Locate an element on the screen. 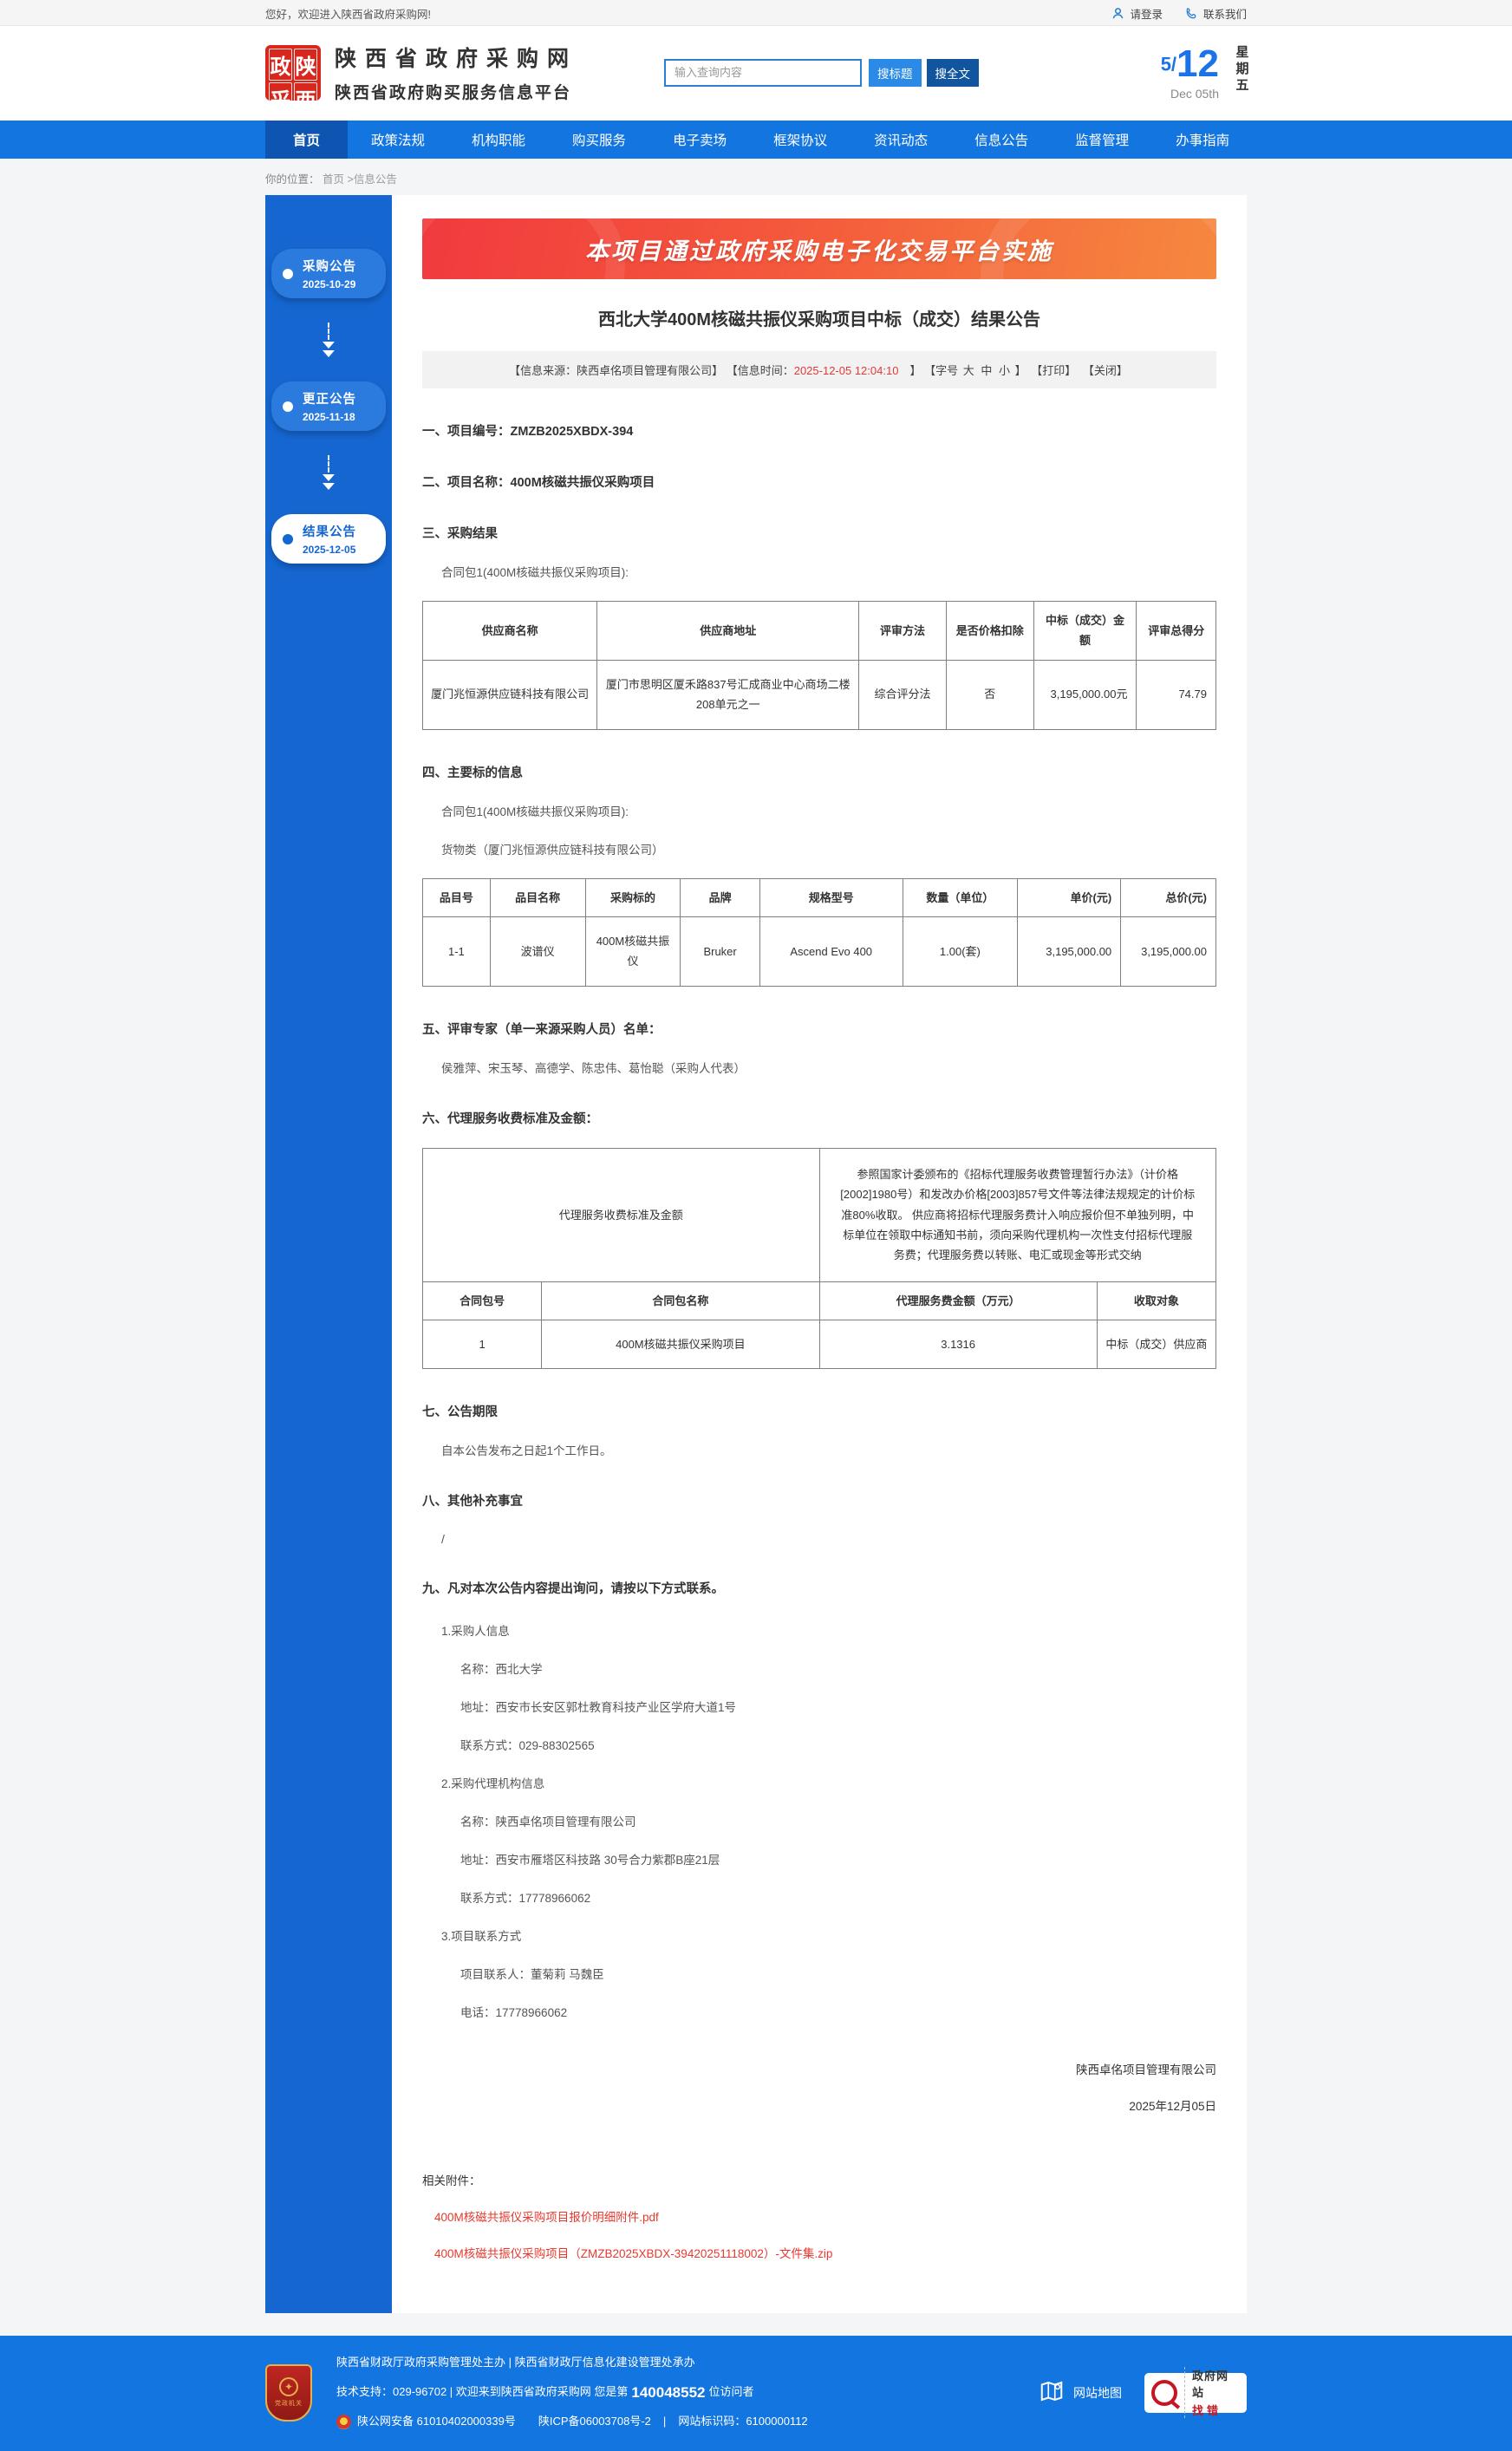  e-trading-banner: 本项目通过政府采购电子化交易平台实施 is located at coordinates (819, 248).